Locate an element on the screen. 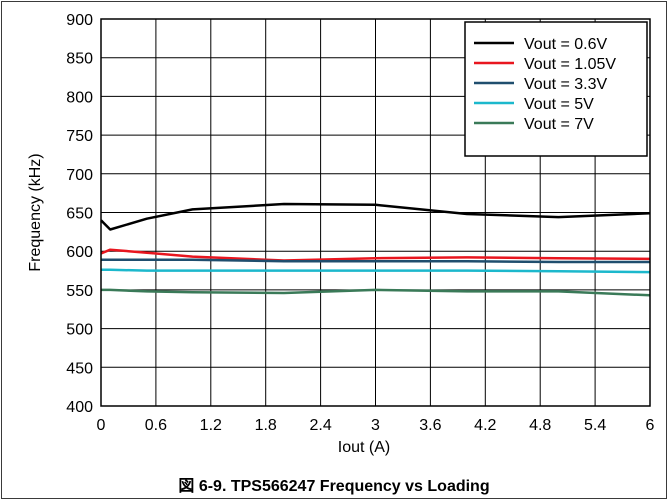  legend-label-1: Vout = 0.6V is located at coordinates (566, 44).